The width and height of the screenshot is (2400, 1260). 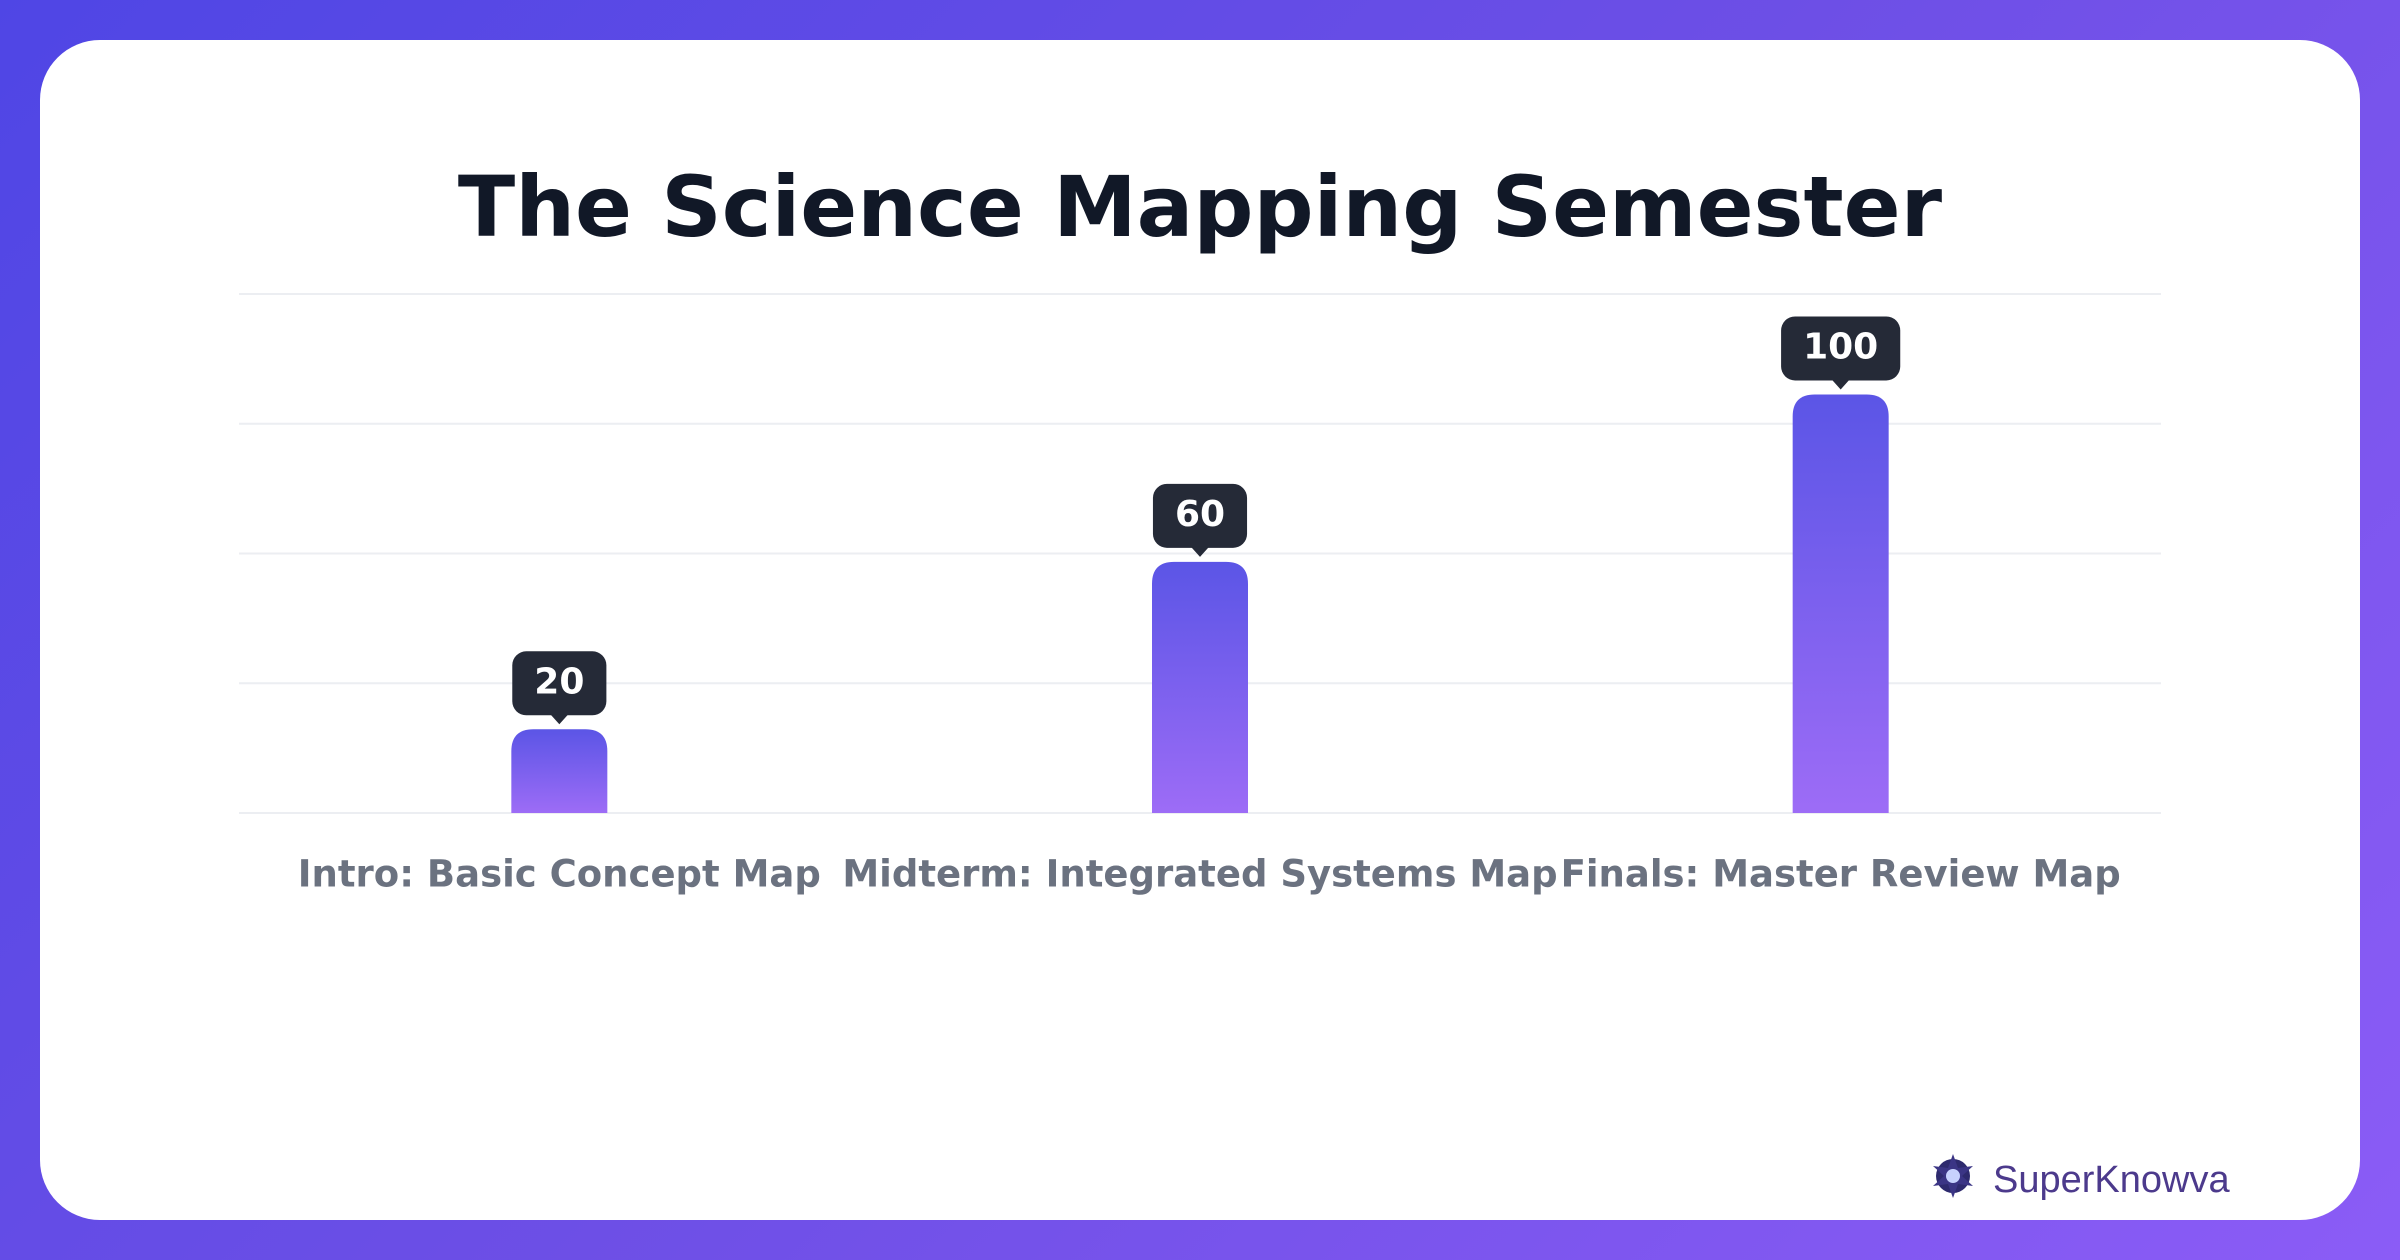 I want to click on value-label: 100, so click(x=1840, y=346).